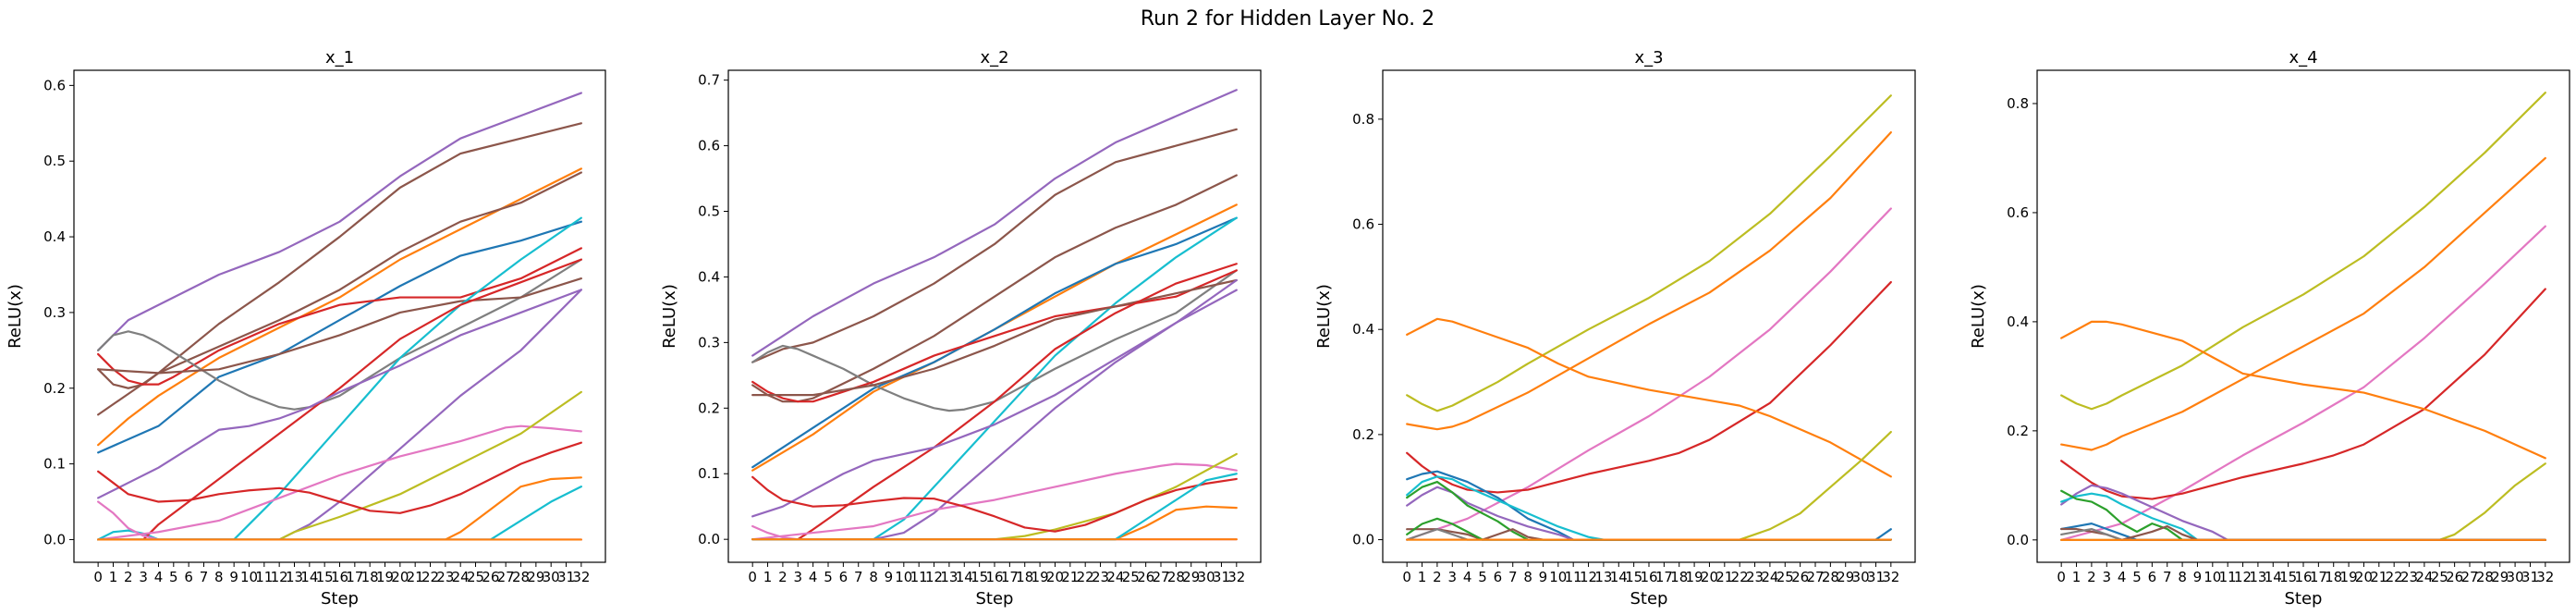 The image size is (2576, 615). I want to click on axes-title: x_4, so click(2303, 58).